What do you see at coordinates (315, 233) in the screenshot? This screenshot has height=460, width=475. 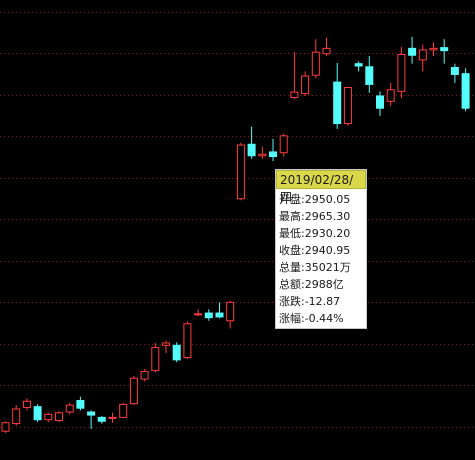 I see `tooltip-low: 最低:2930.20` at bounding box center [315, 233].